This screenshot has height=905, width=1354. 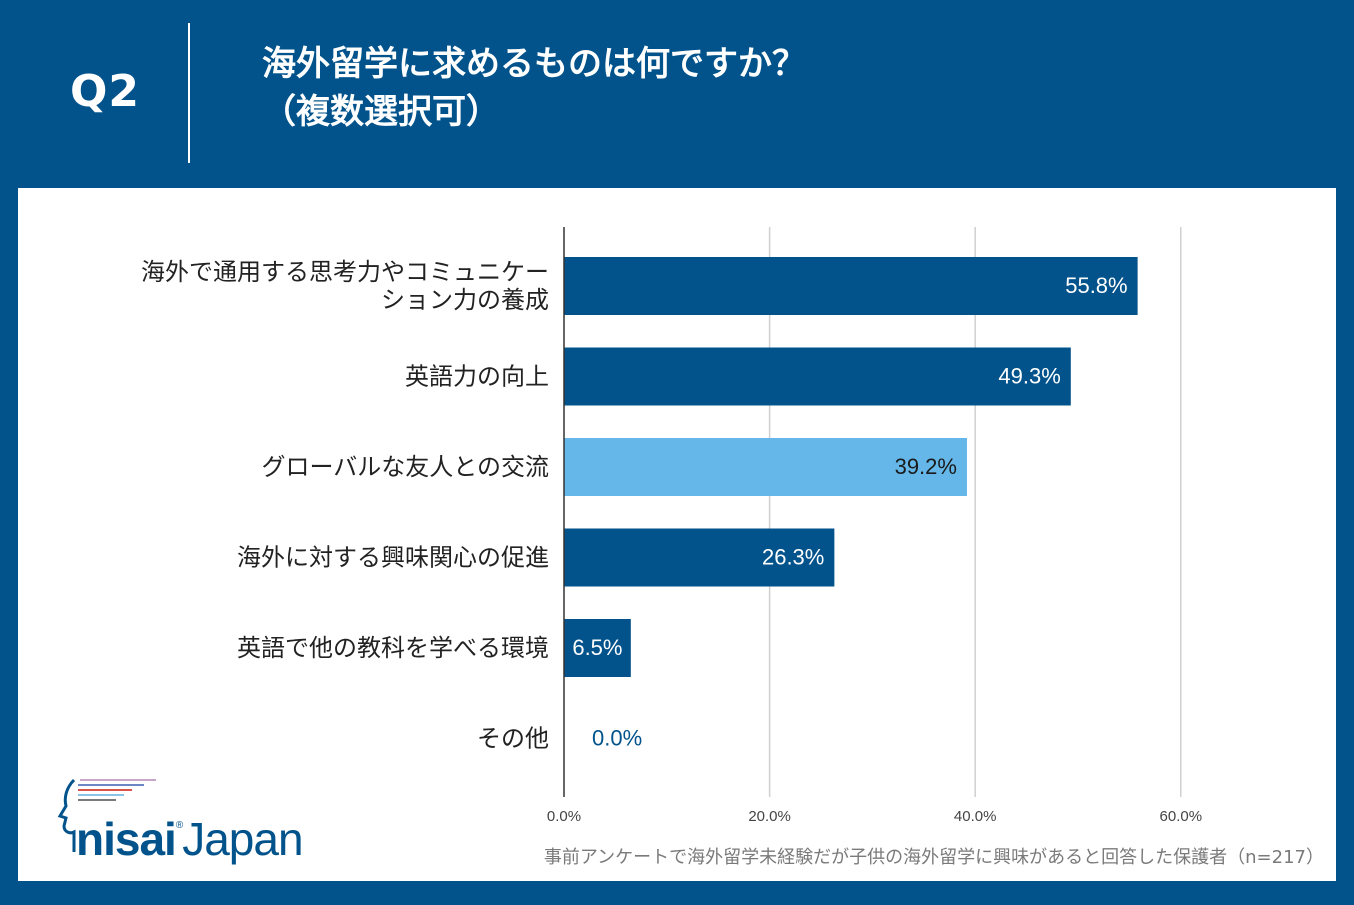 I want to click on data-label: 55.8%, so click(x=1096, y=285).